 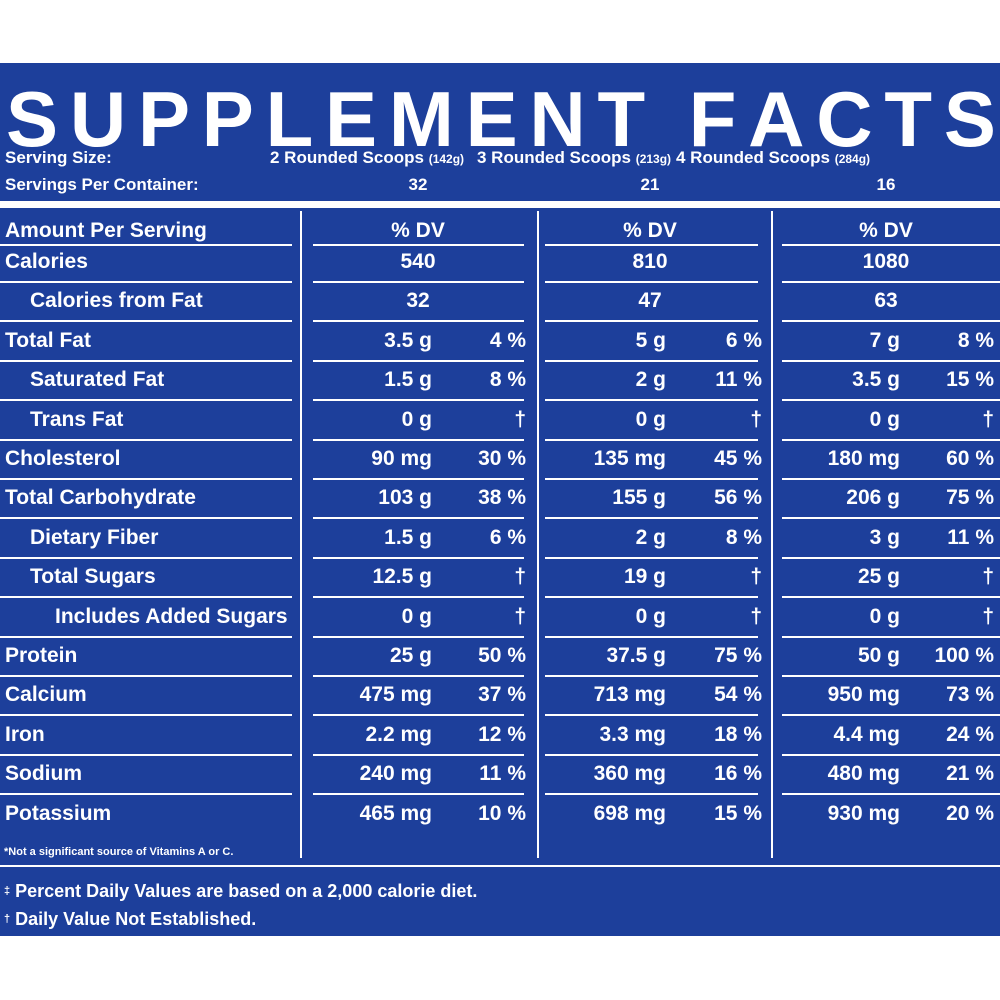 What do you see at coordinates (538, 534) in the screenshot?
I see `column-divider` at bounding box center [538, 534].